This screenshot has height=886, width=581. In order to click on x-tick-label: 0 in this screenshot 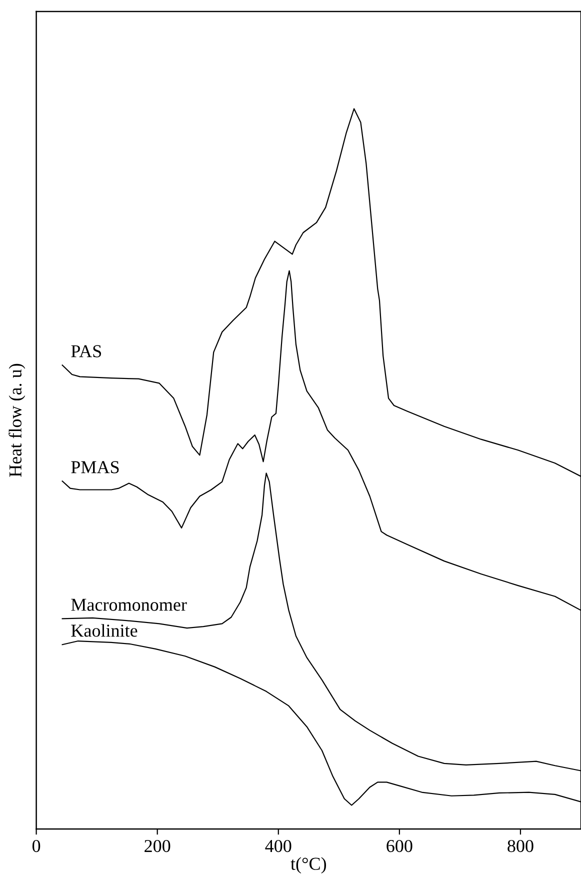, I will do `click(36, 846)`.